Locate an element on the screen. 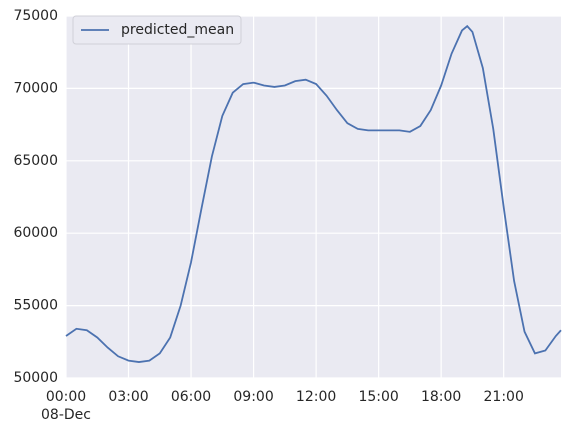 The height and width of the screenshot is (436, 571). x-tick-label: 03:00 is located at coordinates (128, 397).